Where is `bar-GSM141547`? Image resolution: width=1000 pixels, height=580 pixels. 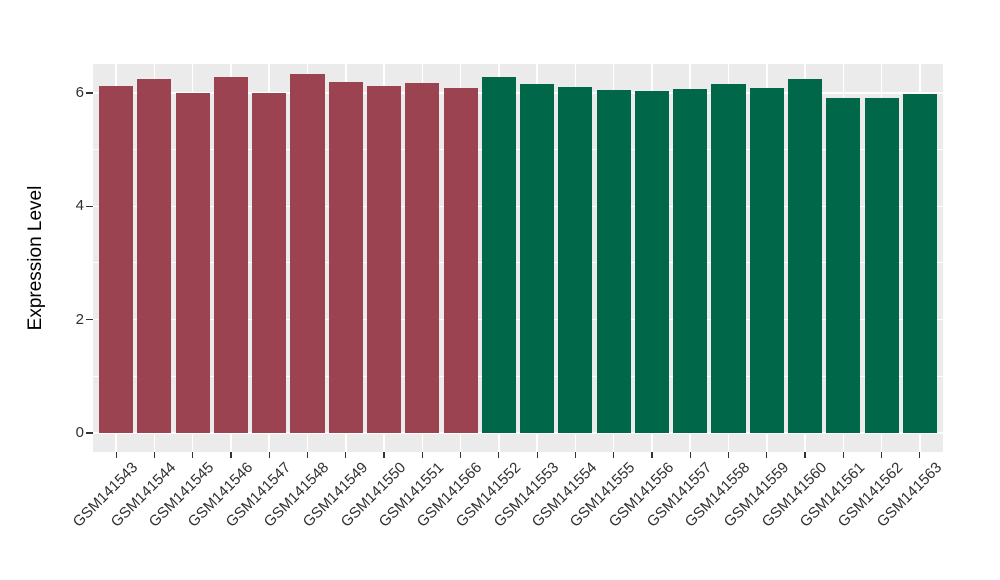 bar-GSM141547 is located at coordinates (269, 262).